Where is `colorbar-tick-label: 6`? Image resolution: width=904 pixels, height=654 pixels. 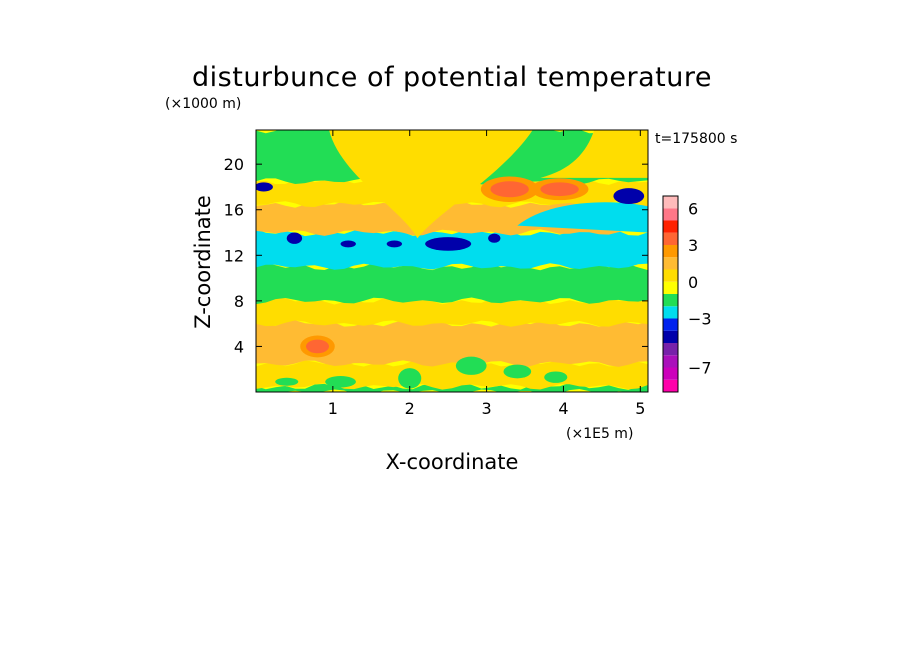 colorbar-tick-label: 6 is located at coordinates (693, 208).